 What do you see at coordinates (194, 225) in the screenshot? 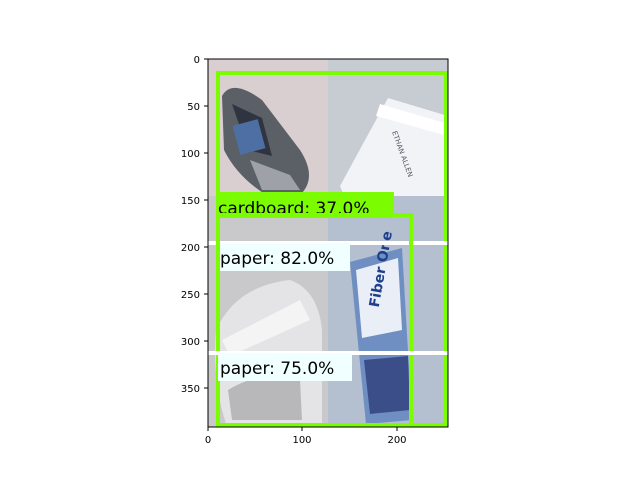
I see `y-axis: 0 50 100 150 200 250 300 350` at bounding box center [194, 225].